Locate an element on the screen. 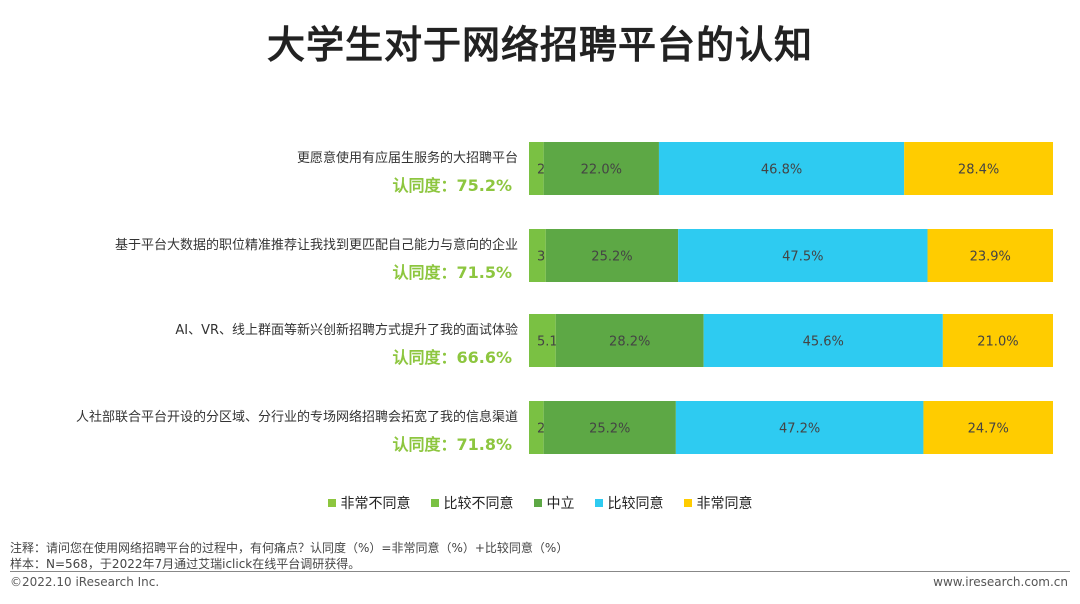 The image size is (1080, 604). legend-label: 比较同意 is located at coordinates (635, 504).